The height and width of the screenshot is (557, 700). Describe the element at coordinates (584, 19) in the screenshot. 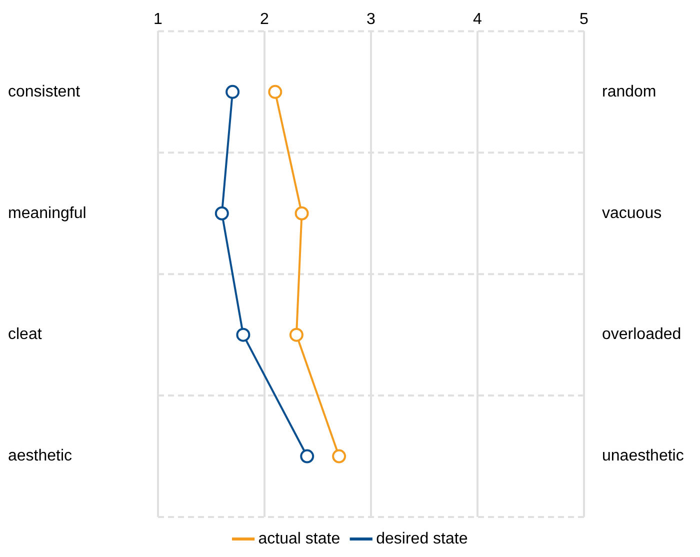

I see `x-tick-label: 5` at that location.